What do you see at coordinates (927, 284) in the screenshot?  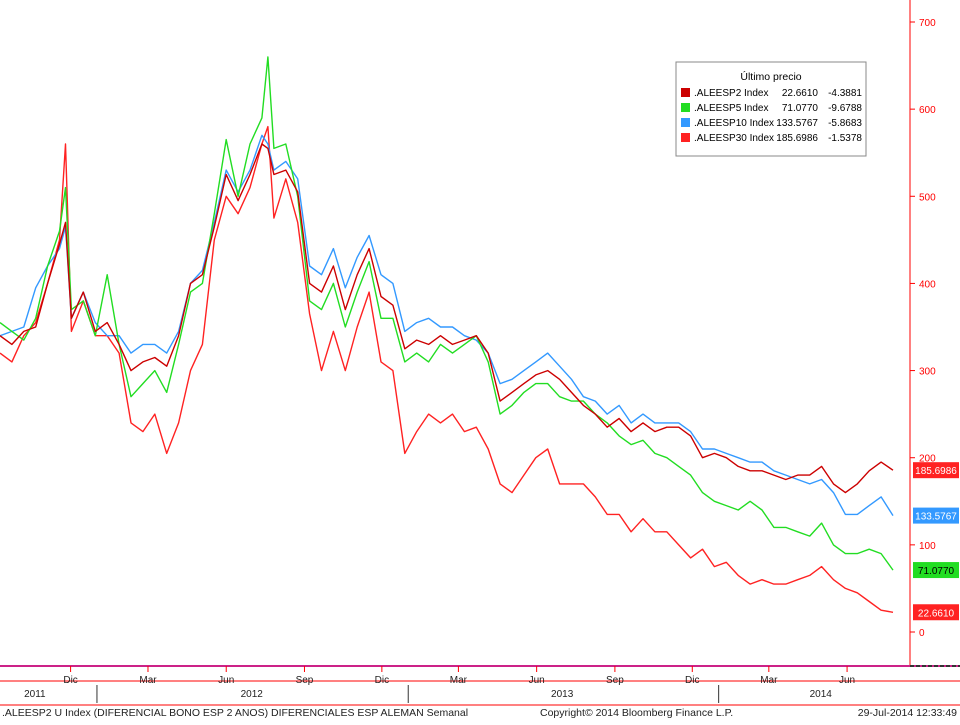 I see `y-tick-label: 400` at bounding box center [927, 284].